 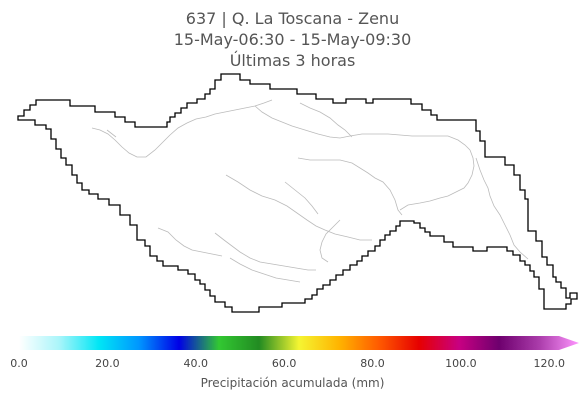 What do you see at coordinates (107, 363) in the screenshot?
I see `colorbar-tick-label: 20.0` at bounding box center [107, 363].